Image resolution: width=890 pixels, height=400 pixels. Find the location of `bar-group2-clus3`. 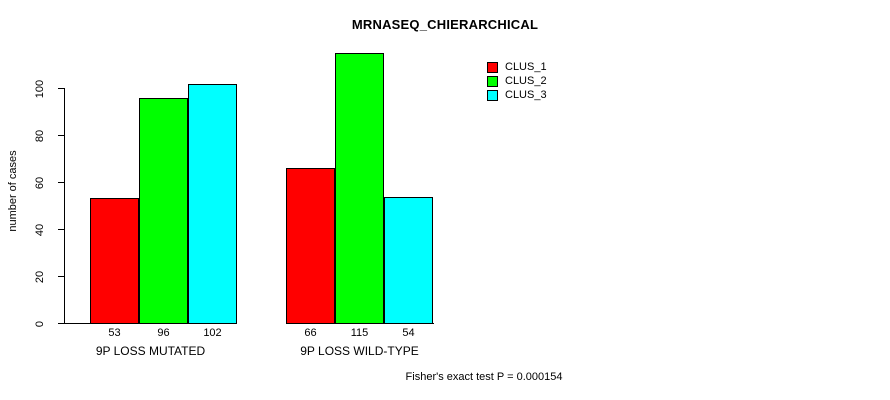

bar-group2-clus3 is located at coordinates (408, 260).